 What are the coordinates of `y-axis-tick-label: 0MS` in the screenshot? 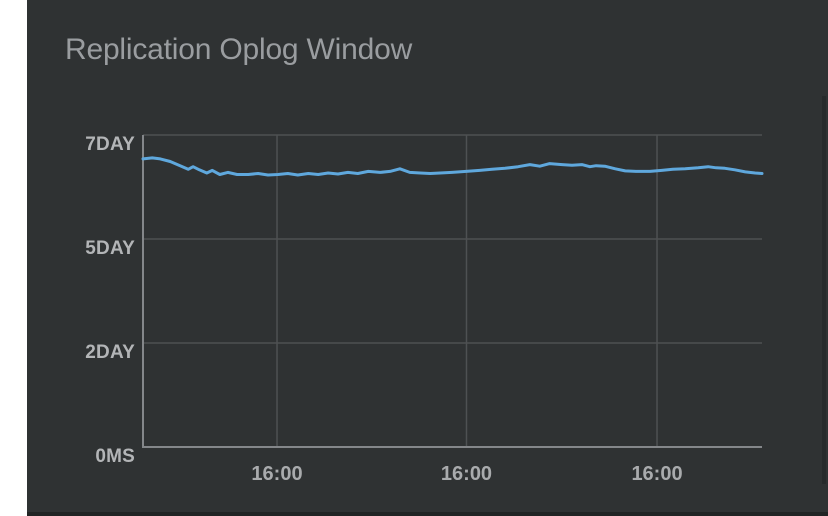 It's located at (115, 456).